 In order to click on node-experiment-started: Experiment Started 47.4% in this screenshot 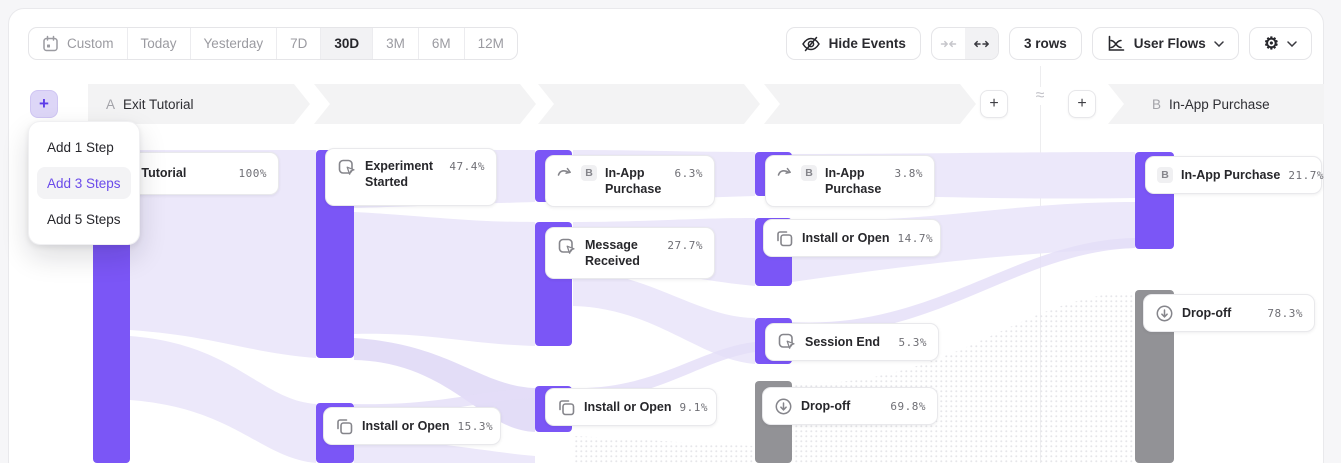, I will do `click(411, 177)`.